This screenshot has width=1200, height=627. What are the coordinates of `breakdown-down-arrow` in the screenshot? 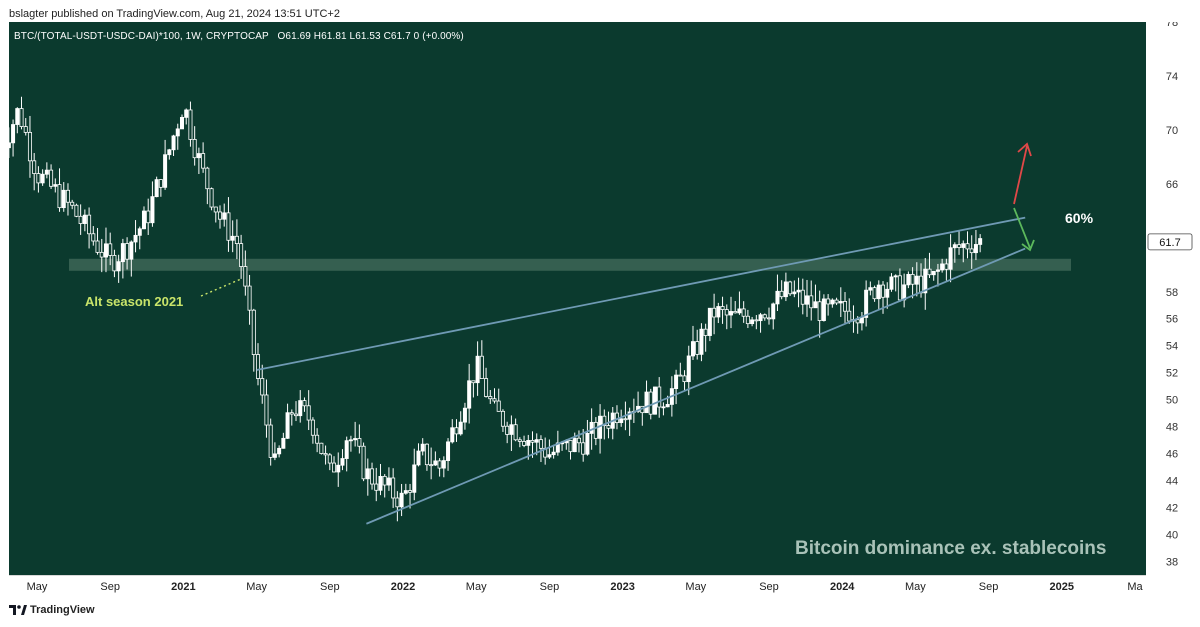 It's located at (1024, 229).